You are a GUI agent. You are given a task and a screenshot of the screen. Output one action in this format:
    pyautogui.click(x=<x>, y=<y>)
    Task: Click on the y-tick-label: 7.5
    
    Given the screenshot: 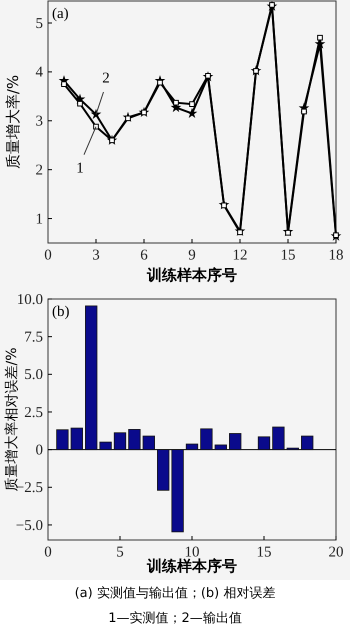 What is the action you would take?
    pyautogui.click(x=33, y=337)
    